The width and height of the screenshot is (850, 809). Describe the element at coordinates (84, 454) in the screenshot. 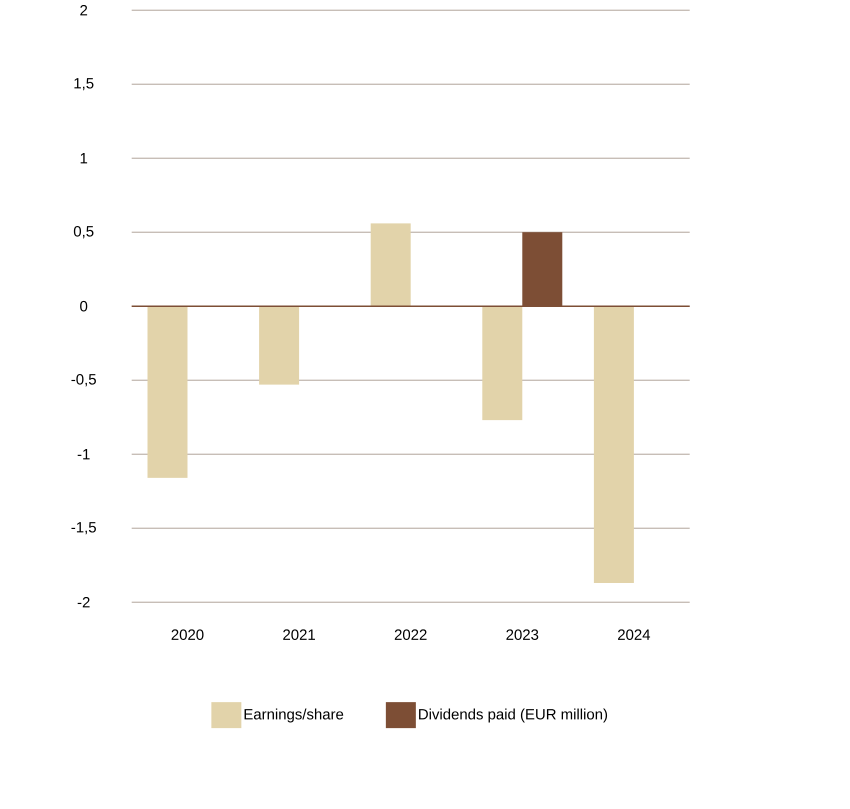

I see `y-tick-label: -1` at that location.